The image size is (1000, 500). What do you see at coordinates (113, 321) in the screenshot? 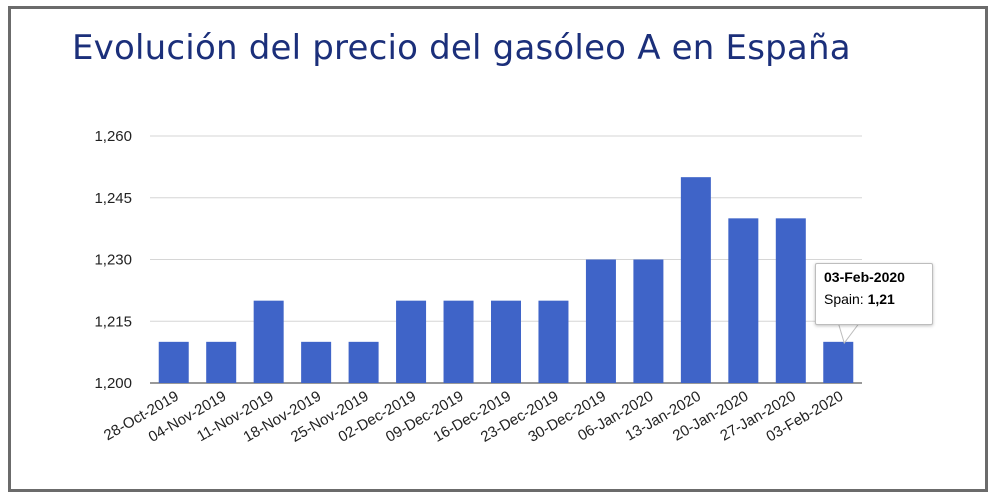
I see `y-tick-label: 1,215` at bounding box center [113, 321].